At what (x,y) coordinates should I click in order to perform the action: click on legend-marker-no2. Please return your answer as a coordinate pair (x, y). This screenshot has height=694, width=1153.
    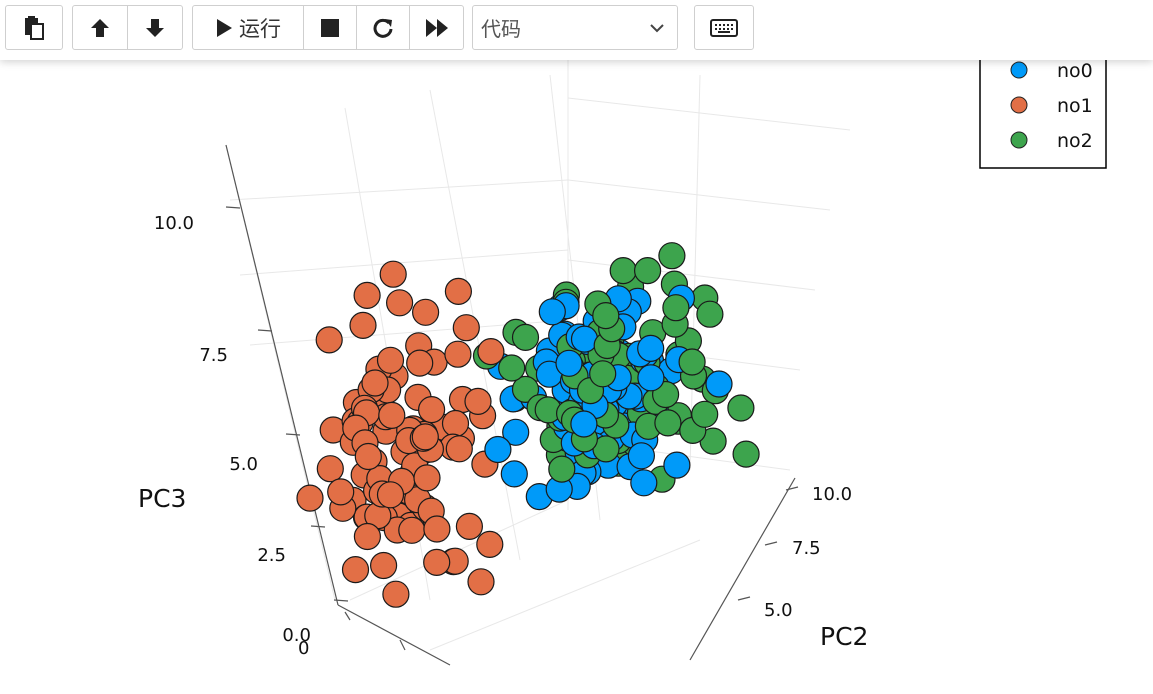
    Looking at the image, I should click on (1019, 140).